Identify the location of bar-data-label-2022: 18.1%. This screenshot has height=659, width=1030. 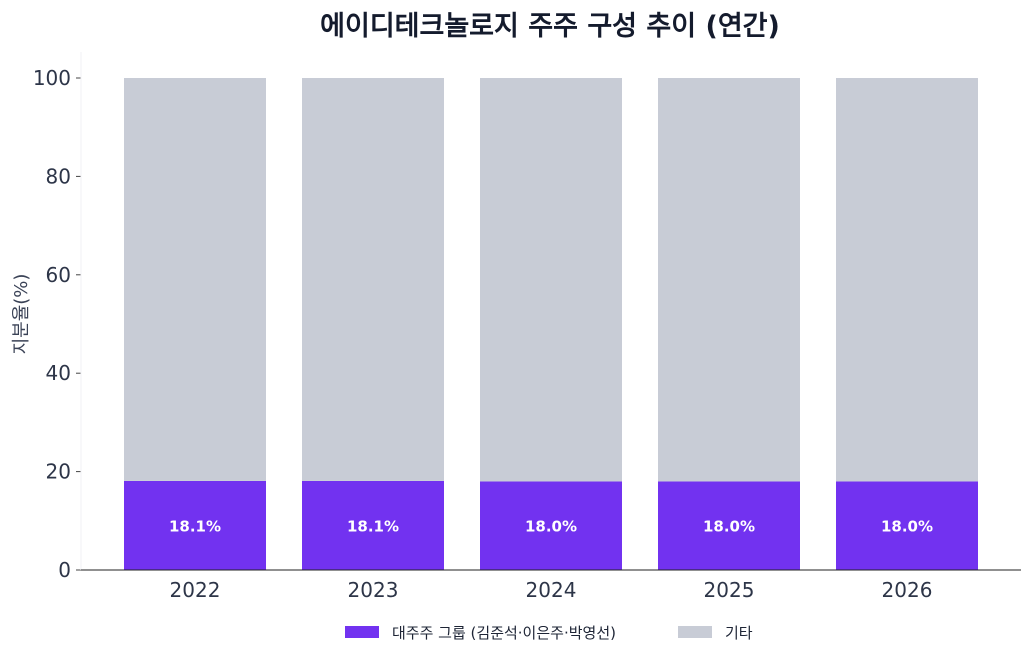
(195, 526).